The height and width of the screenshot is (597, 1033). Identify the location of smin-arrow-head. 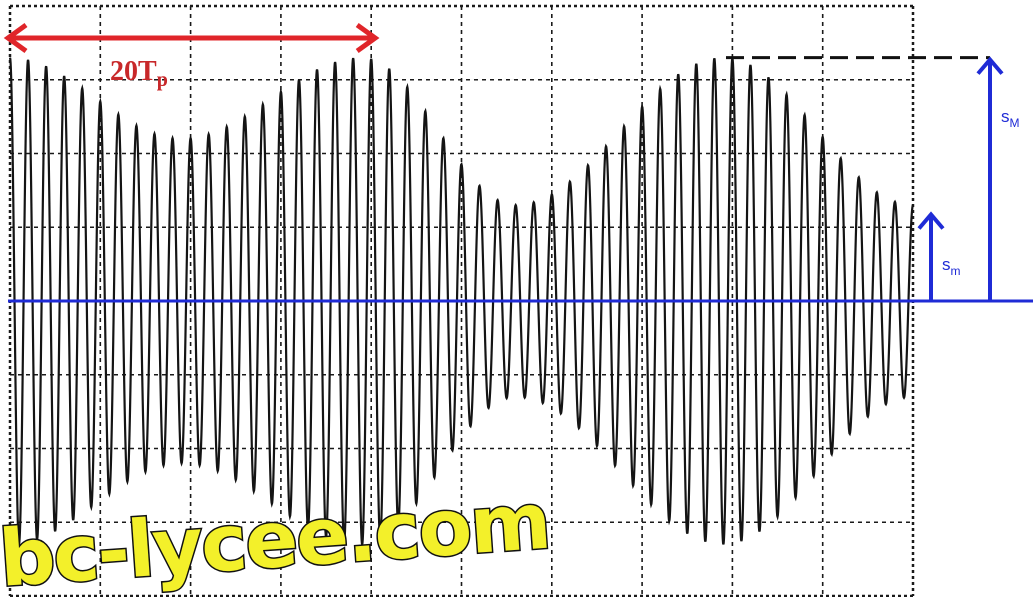
(931, 220).